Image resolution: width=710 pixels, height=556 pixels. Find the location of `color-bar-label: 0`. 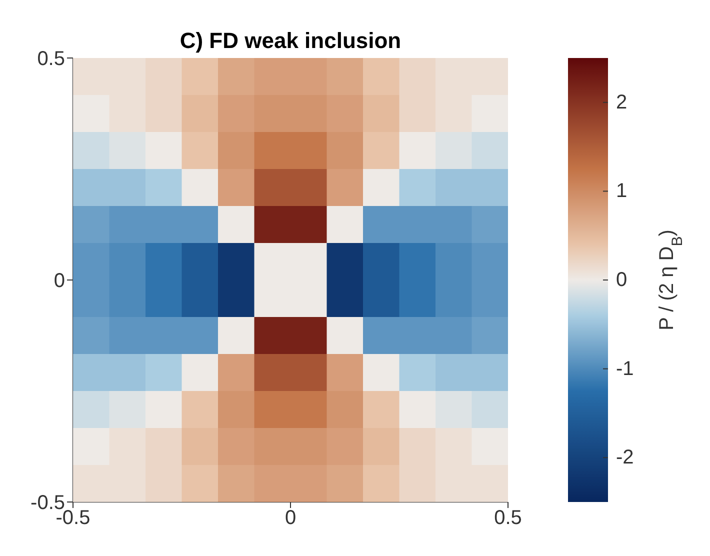

color-bar-label: 0 is located at coordinates (622, 280).